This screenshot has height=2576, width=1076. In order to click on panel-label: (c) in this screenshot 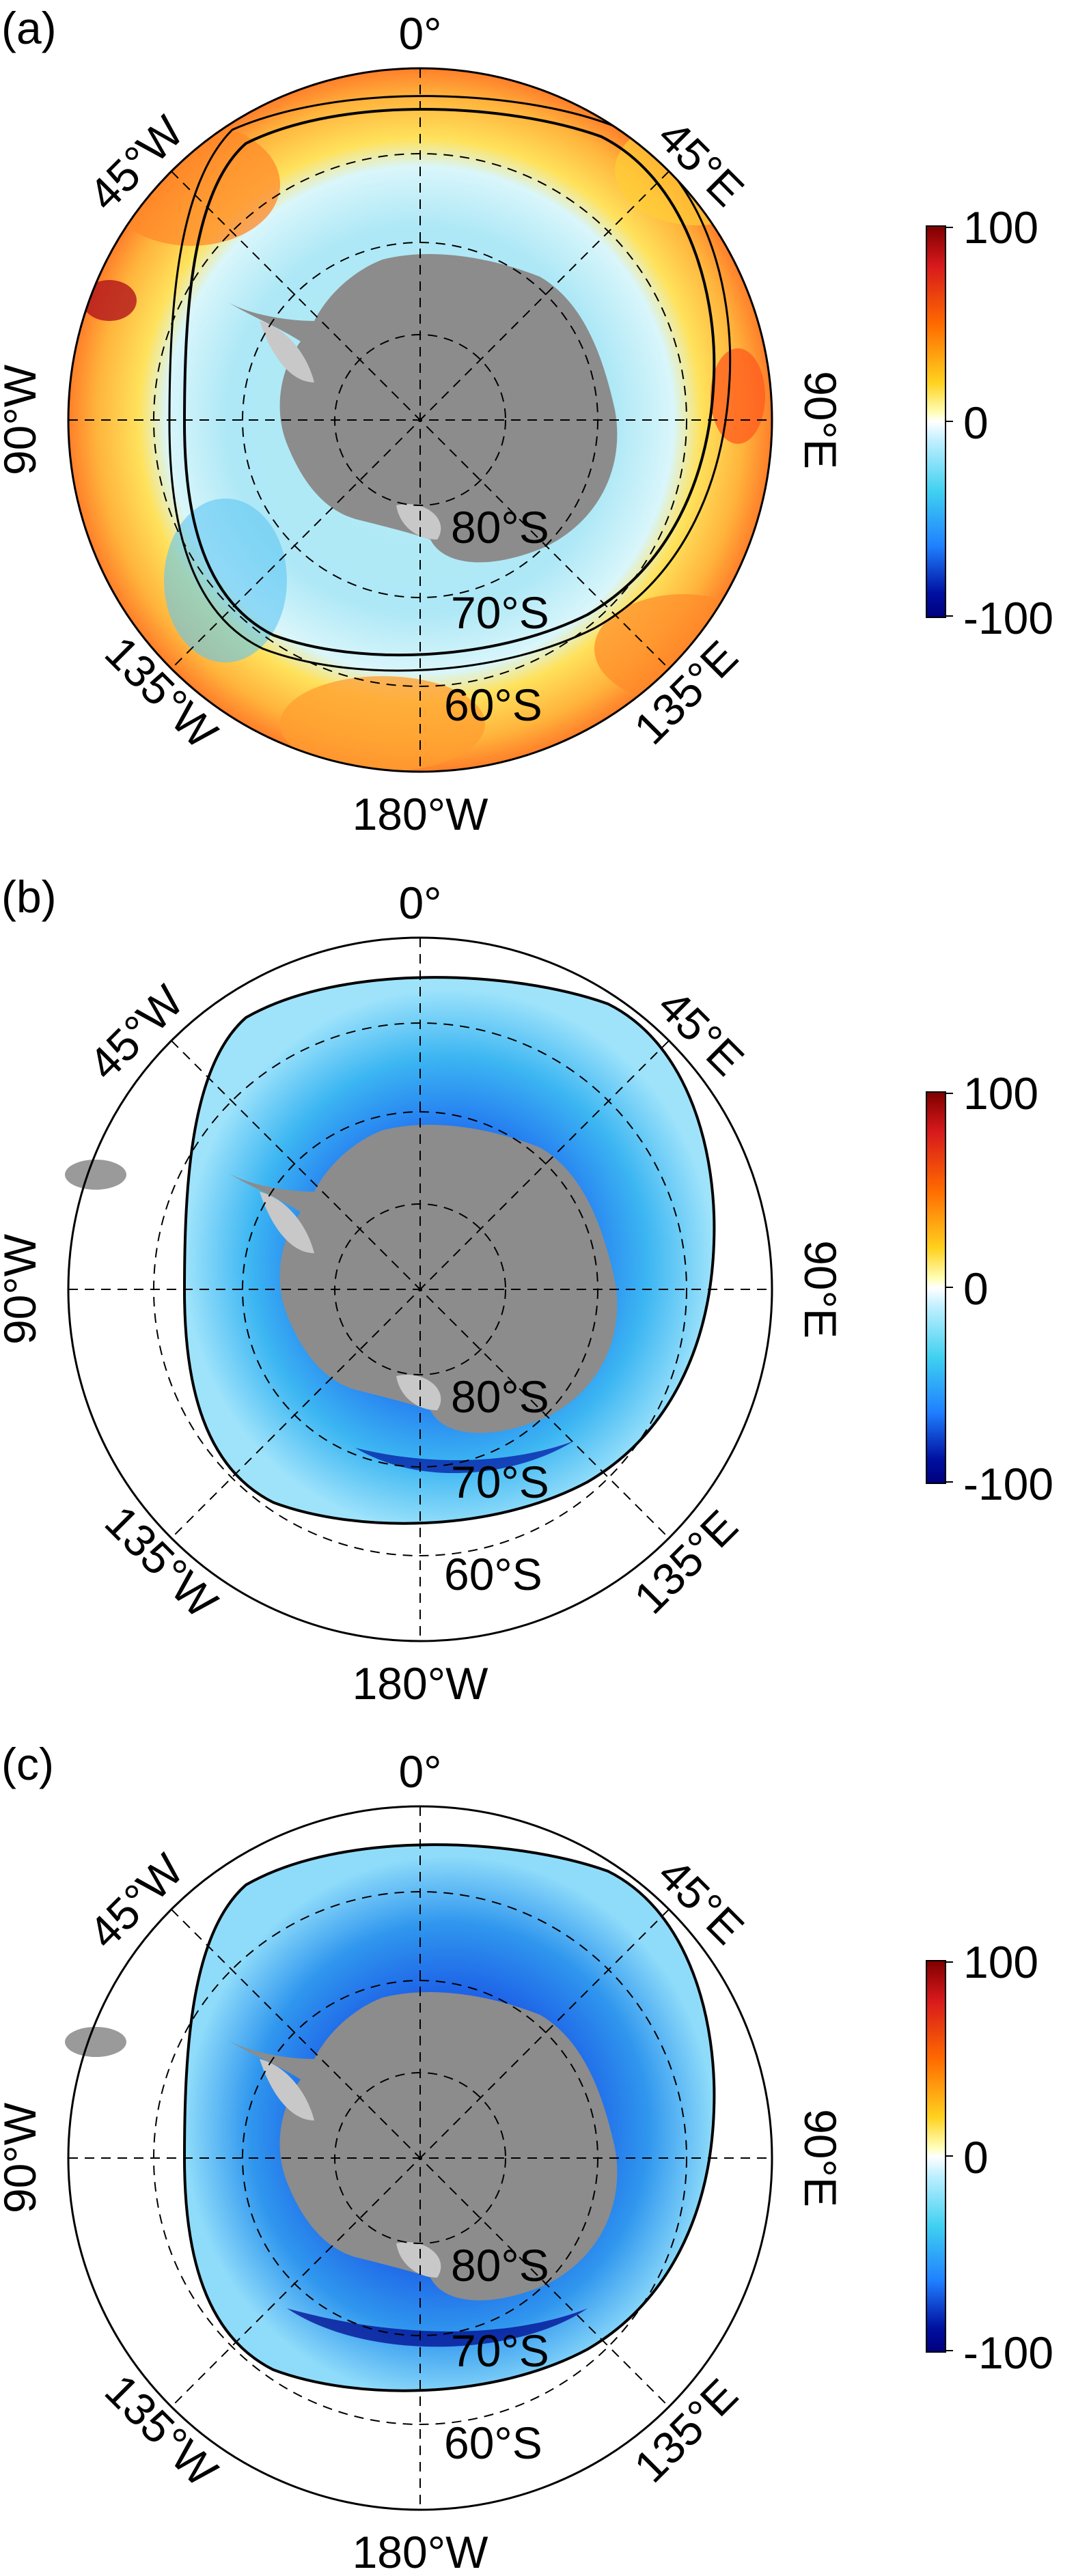, I will do `click(28, 1764)`.